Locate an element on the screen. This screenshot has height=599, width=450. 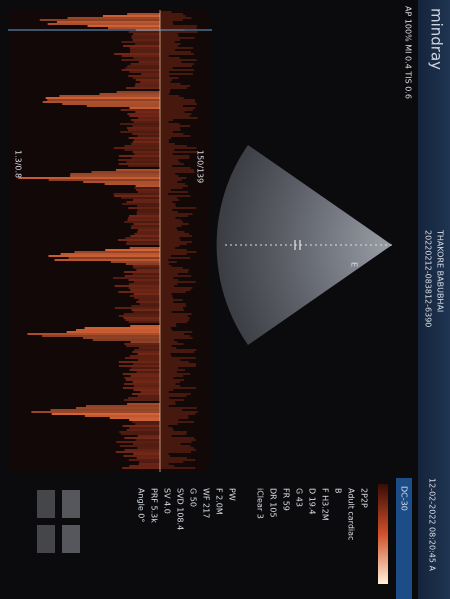
exam-id: 20220212-083812-6390 is located at coordinates (428, 278).